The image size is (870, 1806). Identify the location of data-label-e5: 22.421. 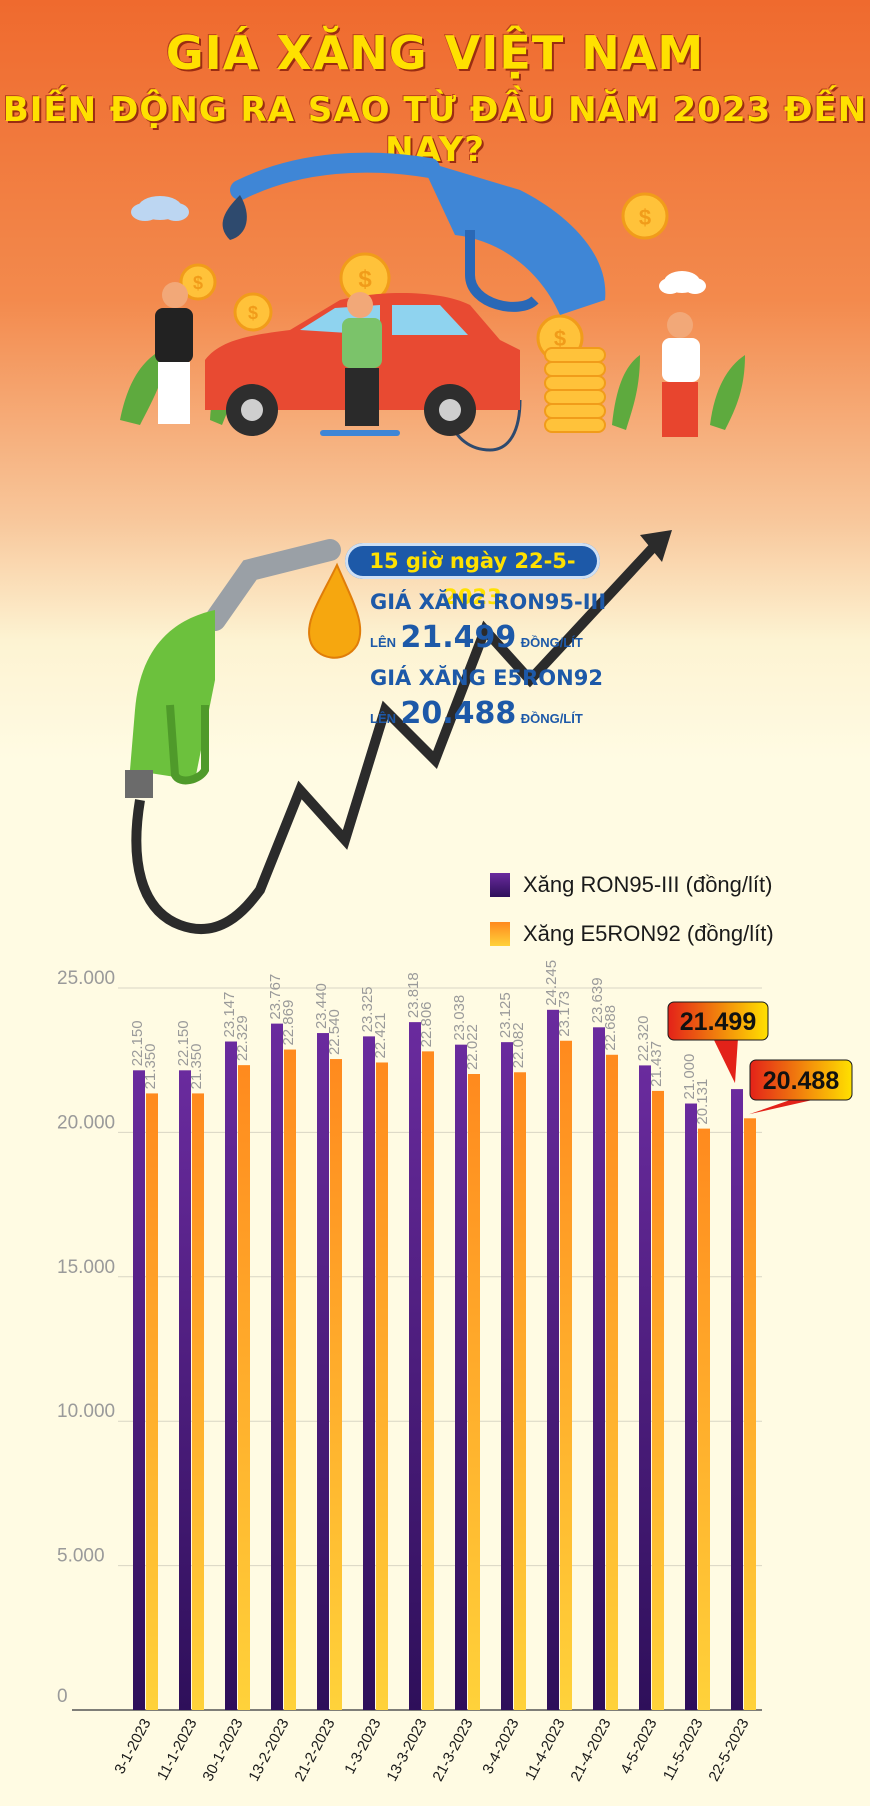
(380, 1036).